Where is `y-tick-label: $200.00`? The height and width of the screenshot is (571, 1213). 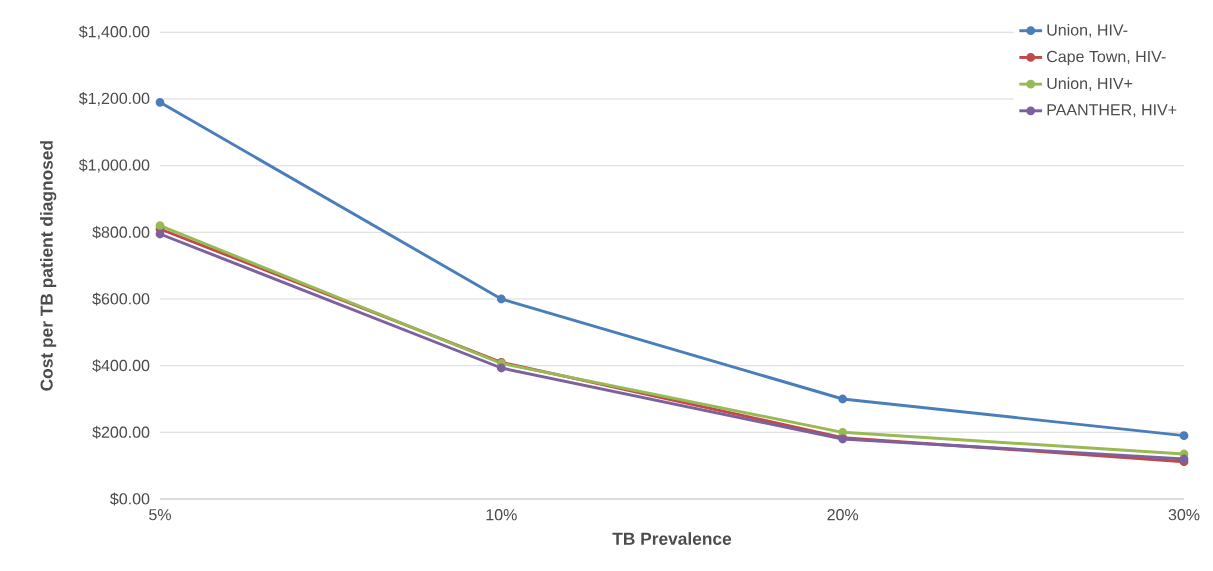 y-tick-label: $200.00 is located at coordinates (121, 432).